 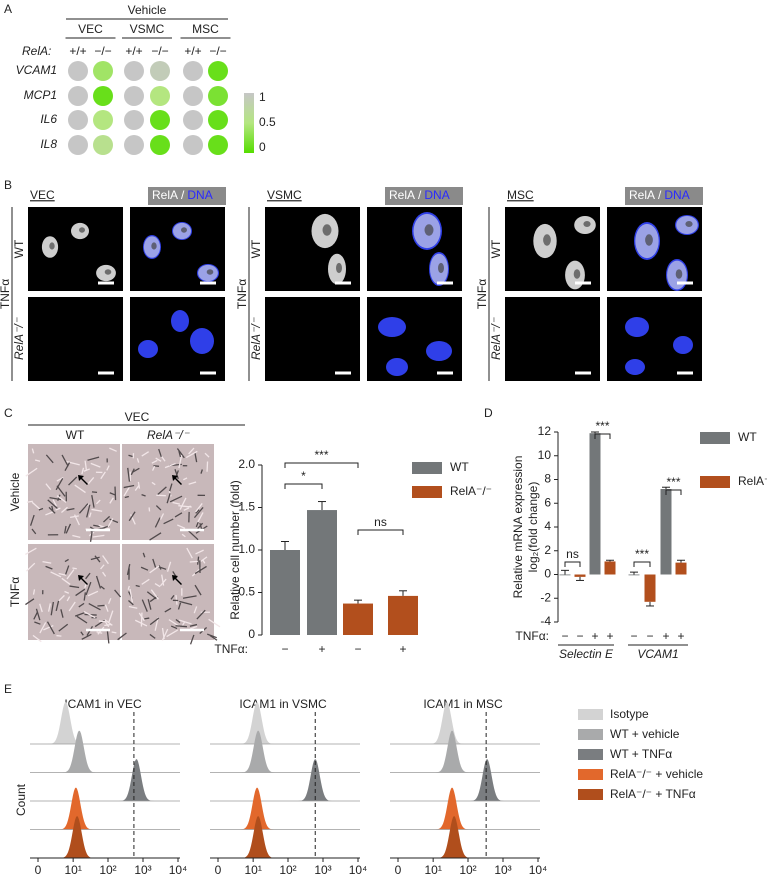 I want to click on y-tick-label: 12, so click(x=545, y=431).